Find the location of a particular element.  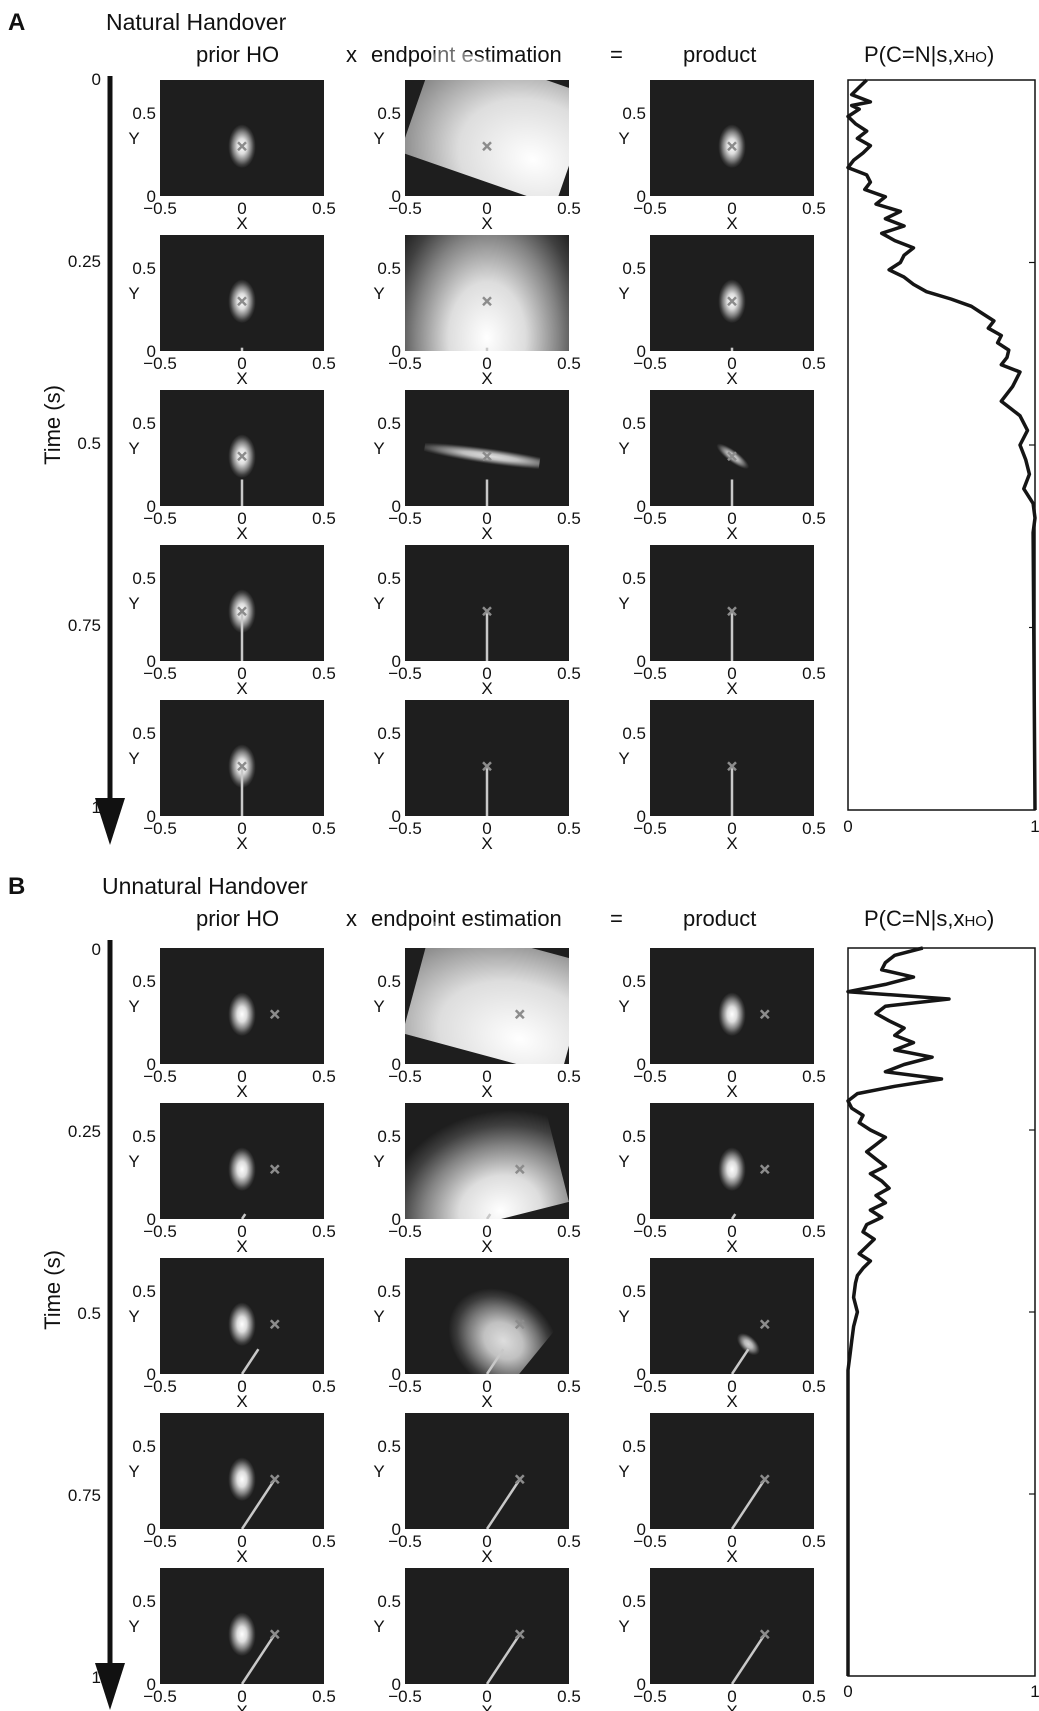

section-title-natural: Natural Handover is located at coordinates (196, 22).